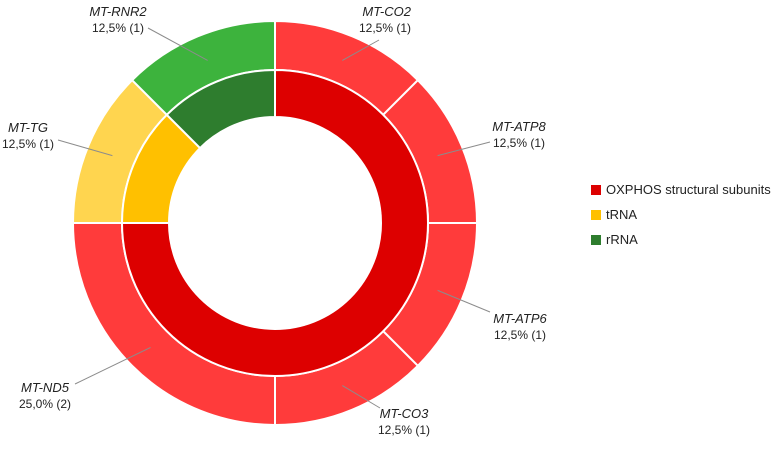  What do you see at coordinates (28, 127) in the screenshot?
I see `slice-label-name-mt-tg: MT-TG` at bounding box center [28, 127].